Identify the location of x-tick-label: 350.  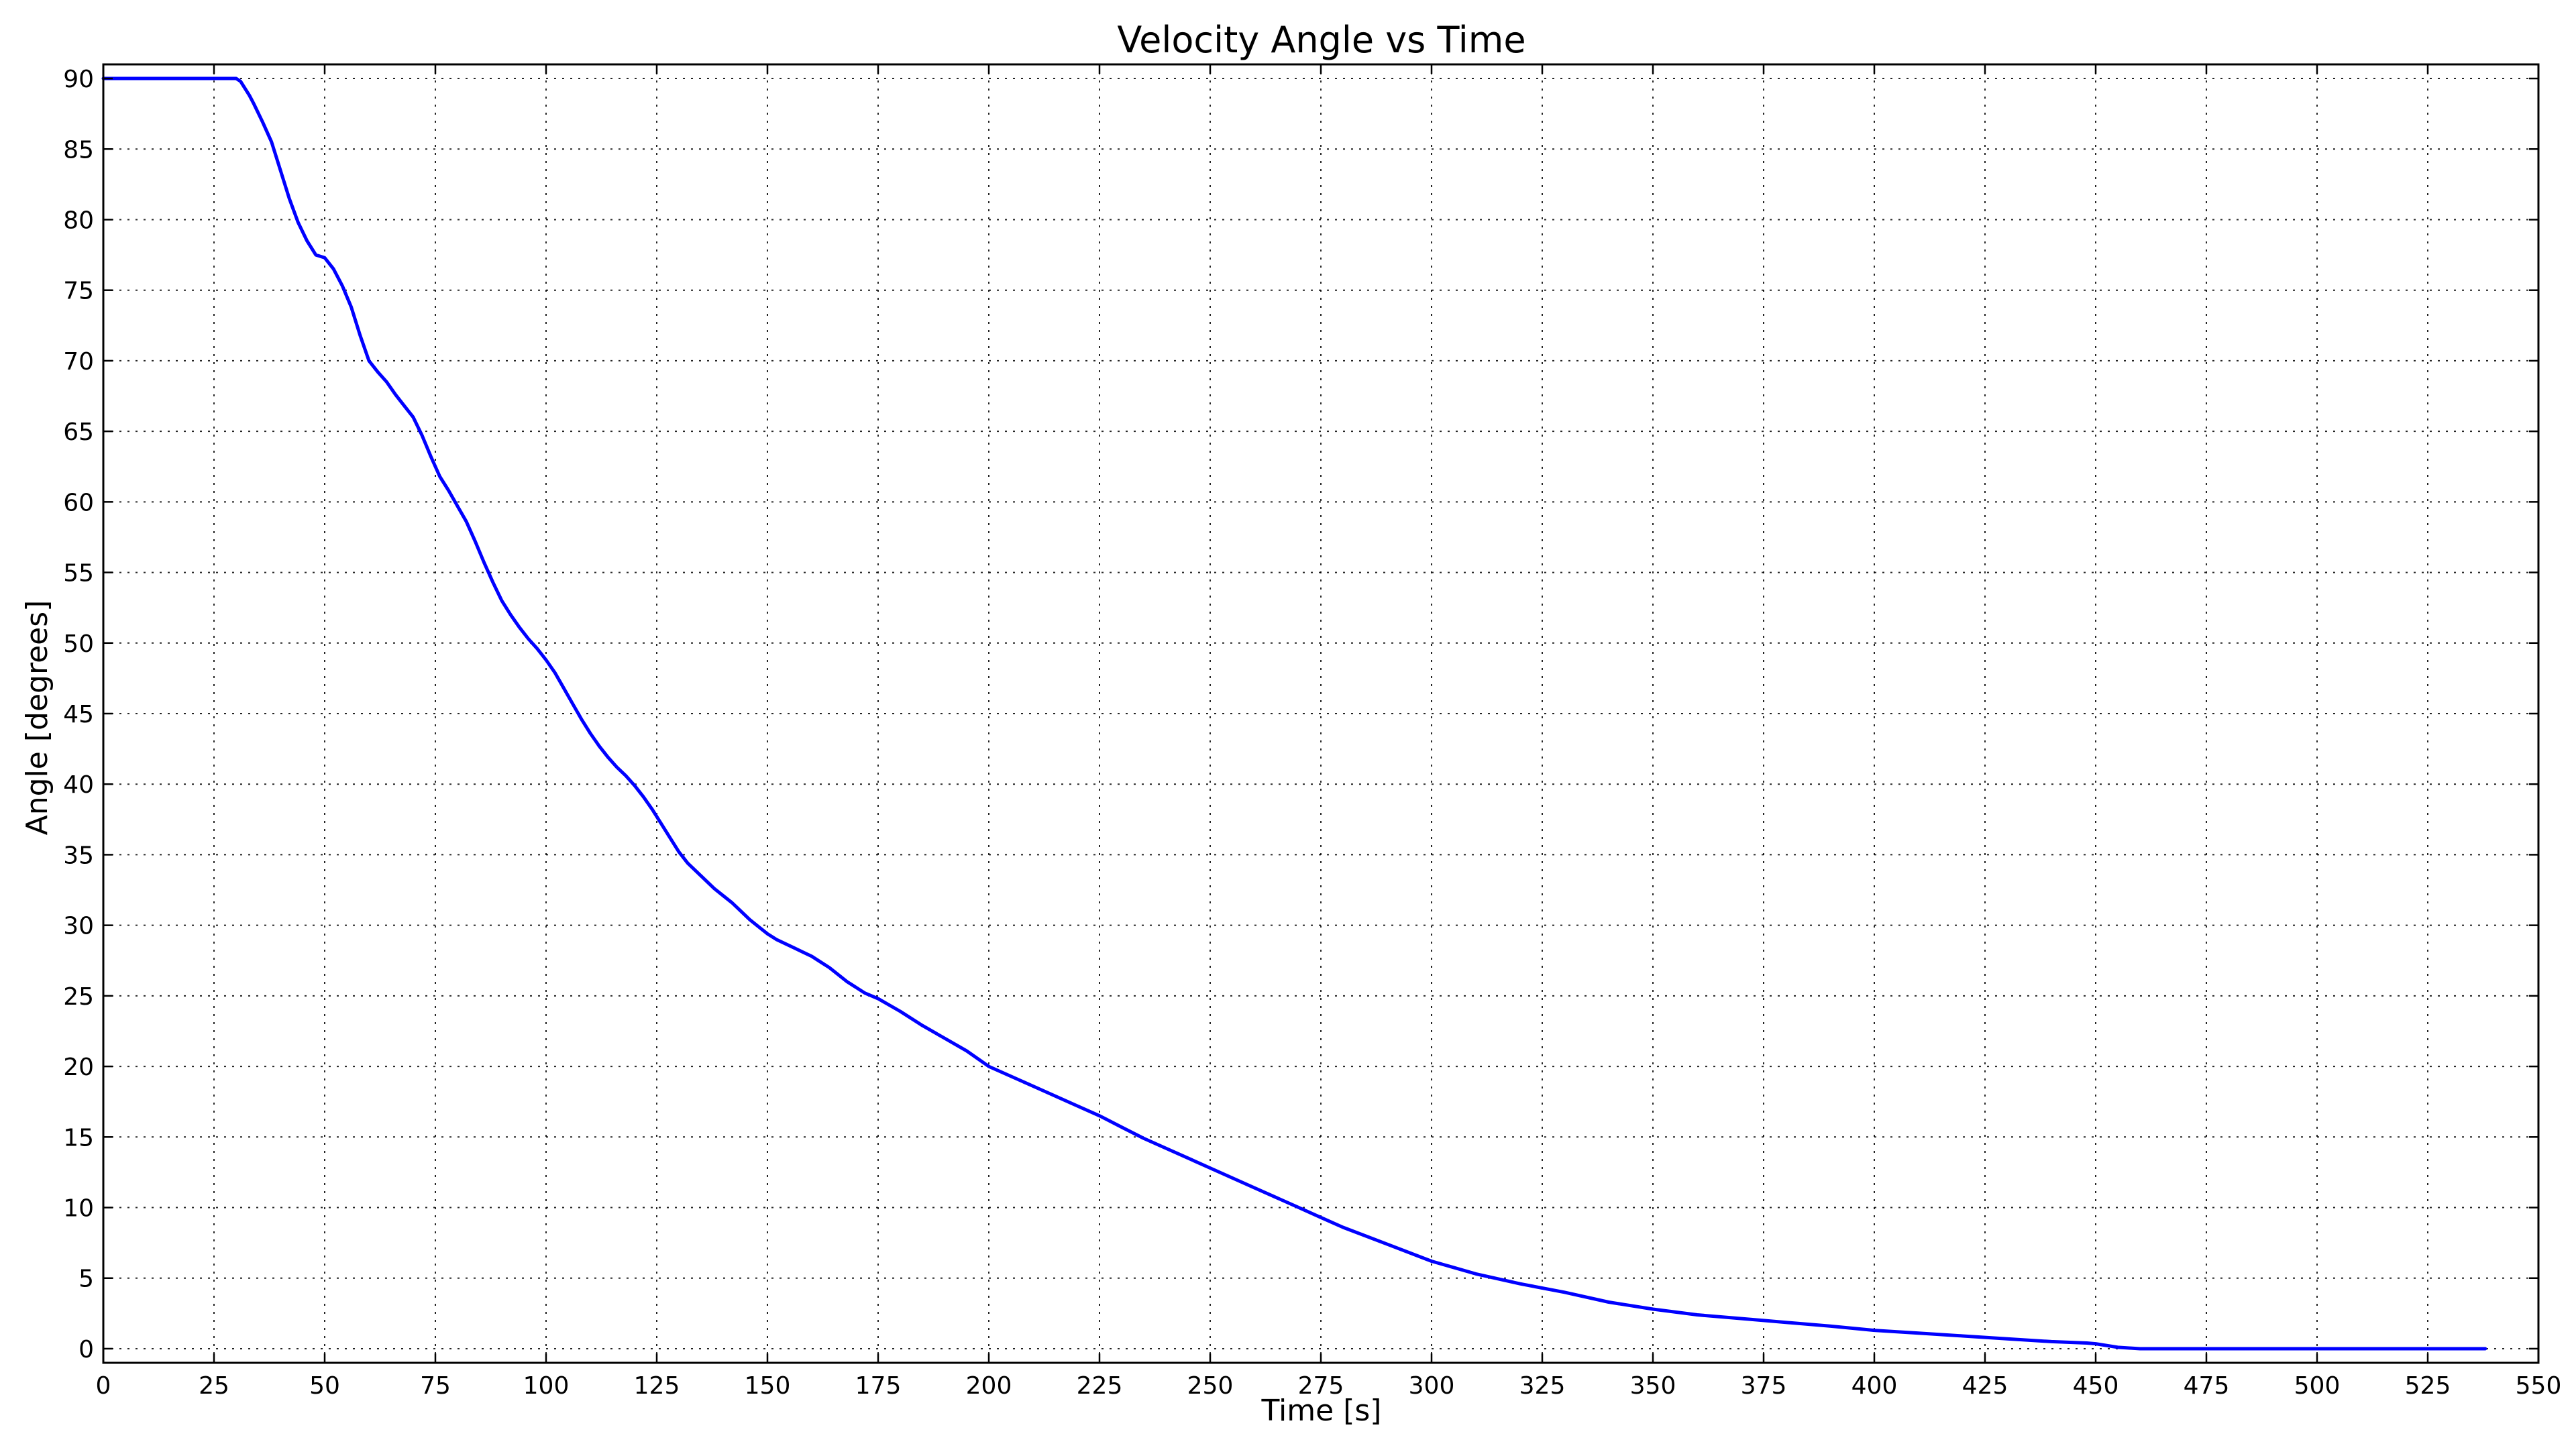
(1653, 1386).